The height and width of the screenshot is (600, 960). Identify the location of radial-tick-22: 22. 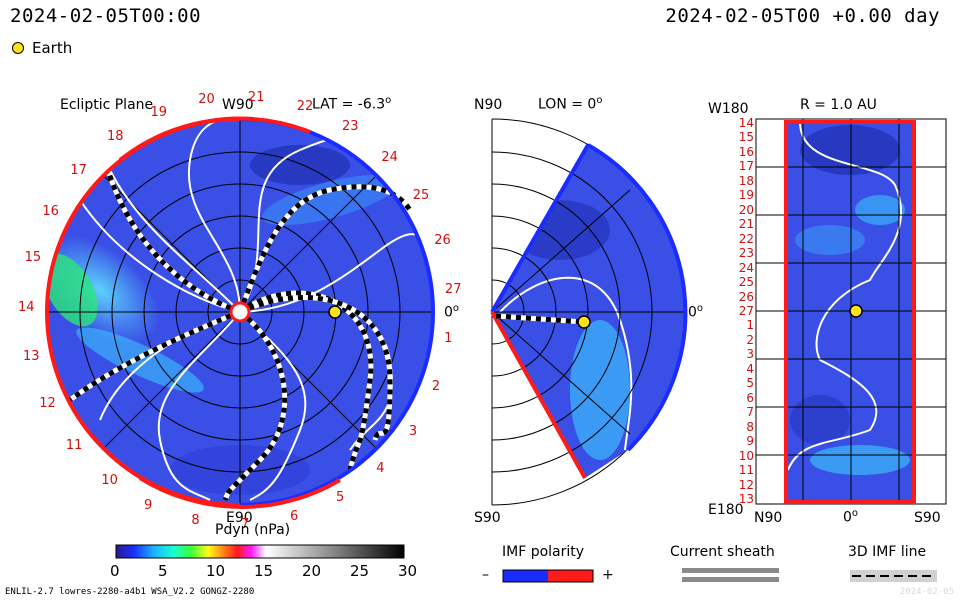
(746, 238).